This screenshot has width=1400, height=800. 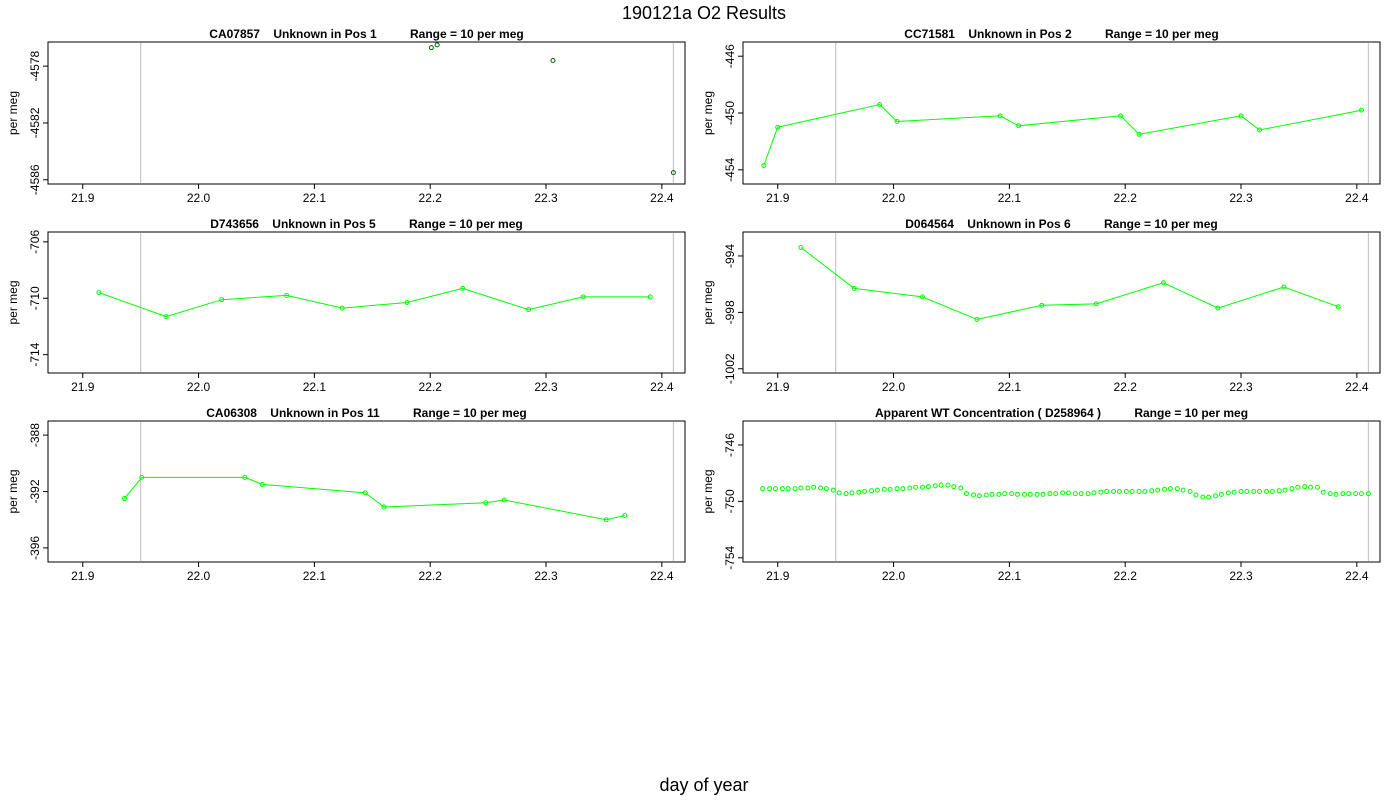 I want to click on y-tick-label: -446, so click(x=730, y=56).